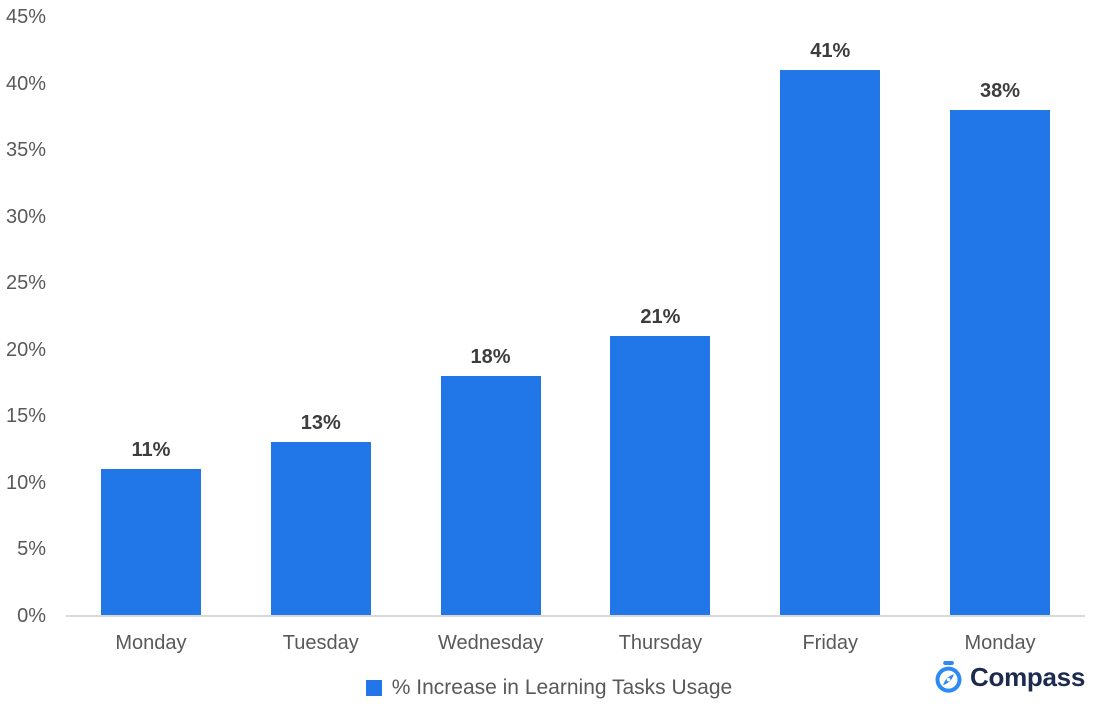 Image resolution: width=1098 pixels, height=724 pixels. What do you see at coordinates (490, 356) in the screenshot?
I see `bar-value-label: 18%` at bounding box center [490, 356].